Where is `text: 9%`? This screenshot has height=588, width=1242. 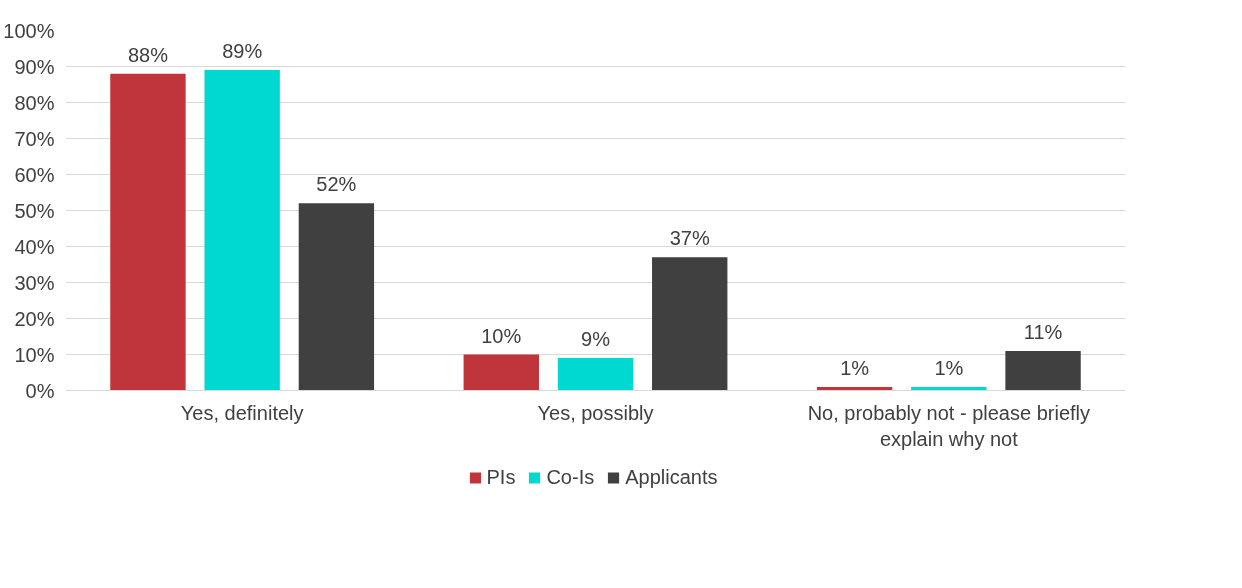 text: 9% is located at coordinates (595, 339).